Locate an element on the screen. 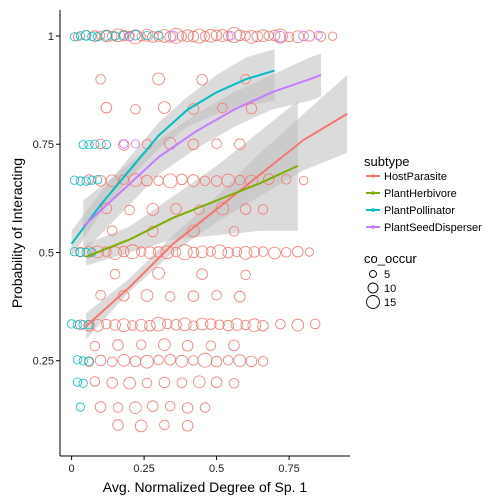 This screenshot has width=504, height=504. legend-size-label: 5 is located at coordinates (387, 275).